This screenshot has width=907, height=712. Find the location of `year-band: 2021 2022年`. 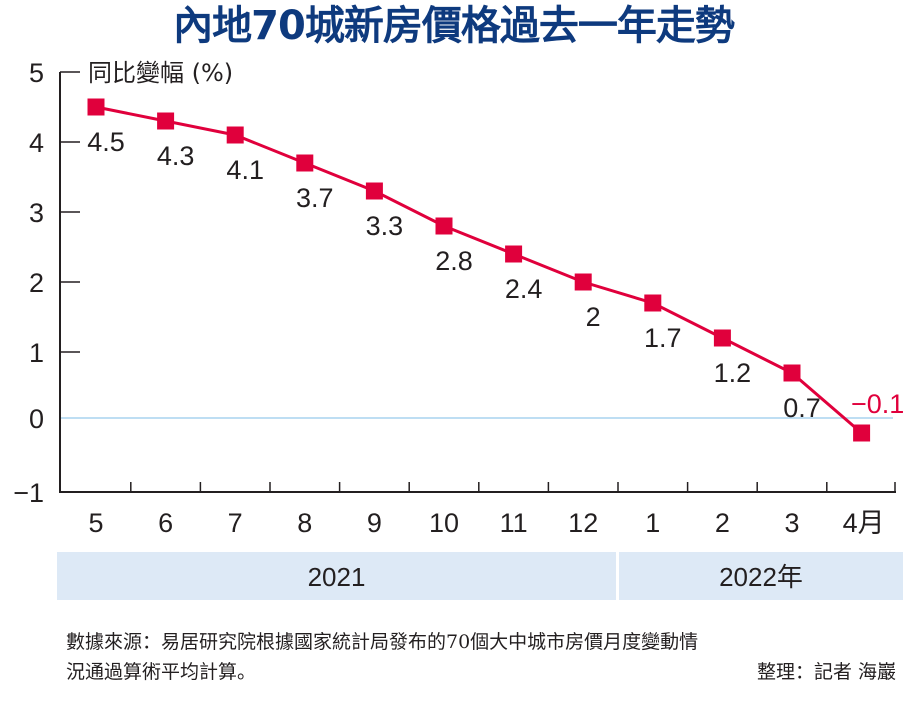

year-band: 2021 2022年 is located at coordinates (480, 576).